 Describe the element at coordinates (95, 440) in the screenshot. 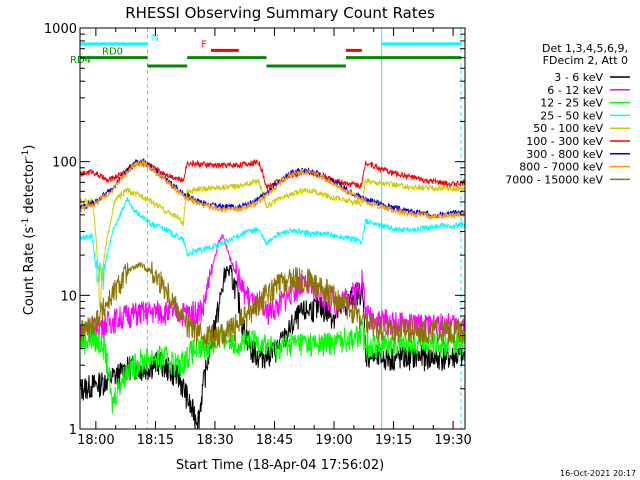

I see `x-tick-label-0: 18:00` at that location.